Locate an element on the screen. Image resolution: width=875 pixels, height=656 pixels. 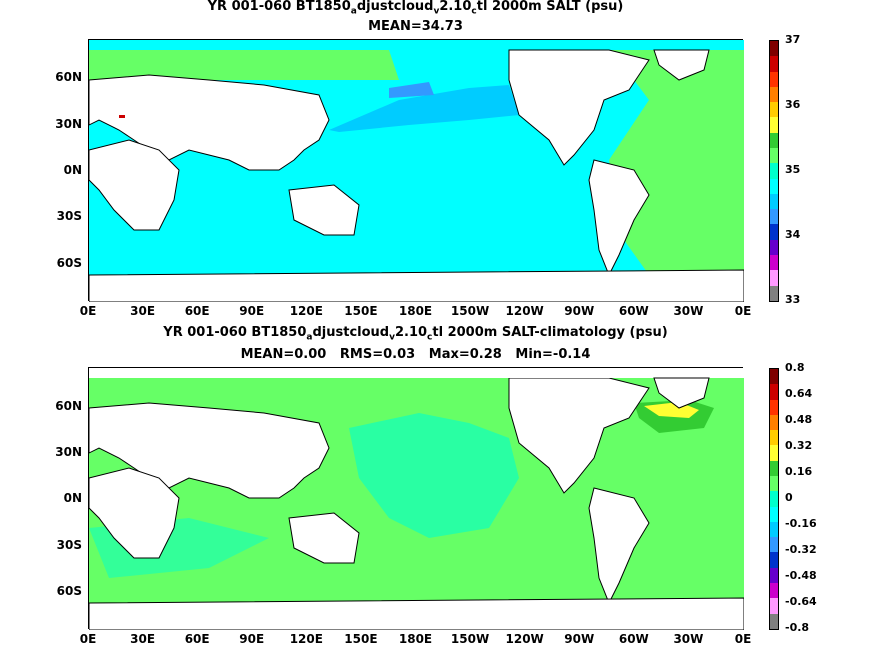
lon-label: 30E is located at coordinates (143, 311).